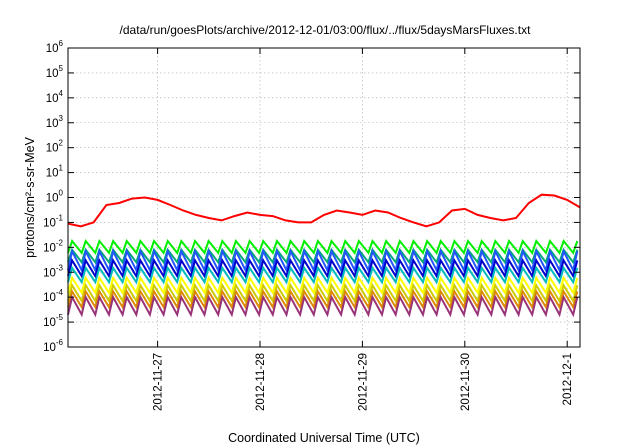  Describe the element at coordinates (53, 296) in the screenshot. I see `y-tick-label: 10⁻⁴` at that location.